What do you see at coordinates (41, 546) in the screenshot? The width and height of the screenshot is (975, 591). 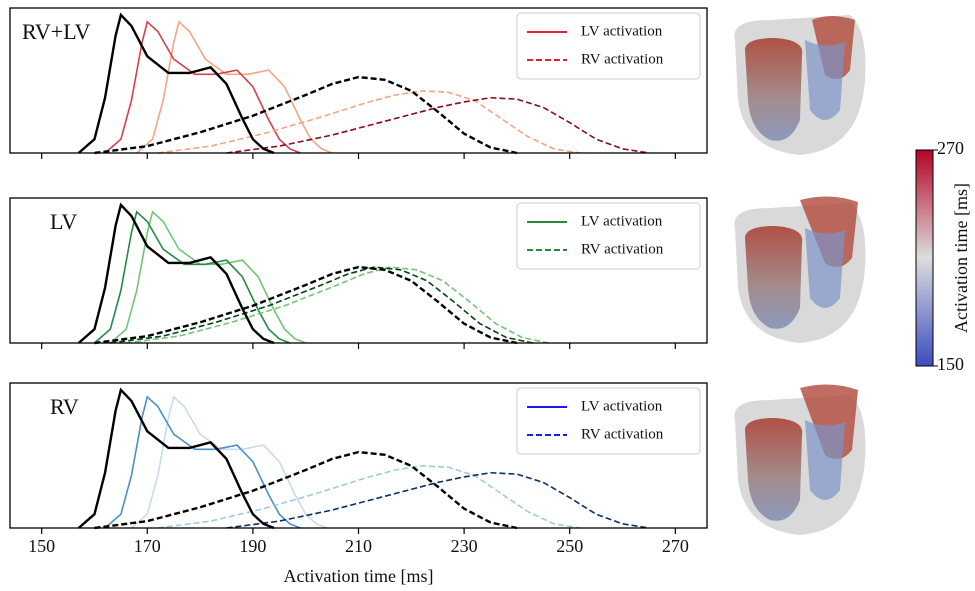 I see `x-tick-label: 150` at bounding box center [41, 546].